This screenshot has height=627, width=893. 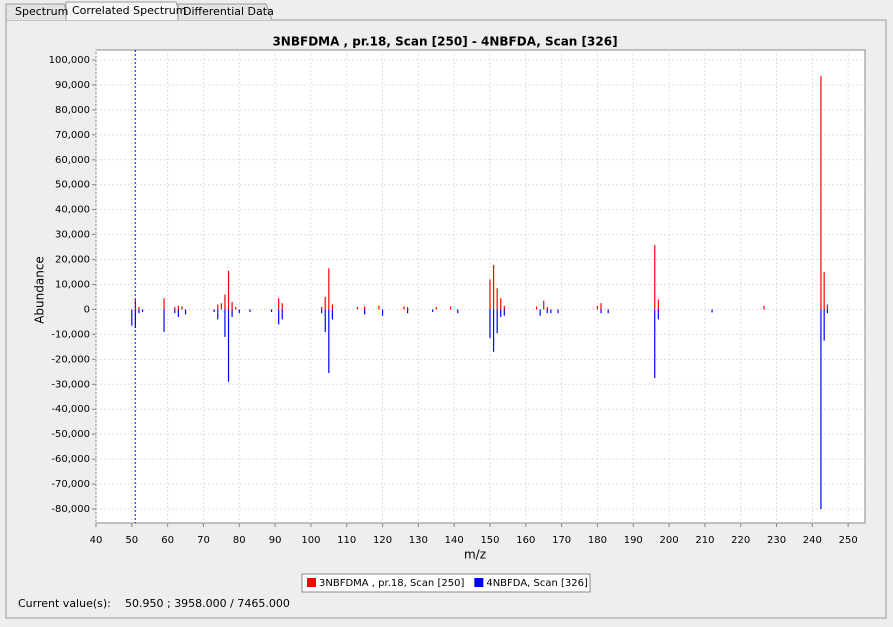 What do you see at coordinates (275, 540) in the screenshot?
I see `x-tick-label: 90` at bounding box center [275, 540].